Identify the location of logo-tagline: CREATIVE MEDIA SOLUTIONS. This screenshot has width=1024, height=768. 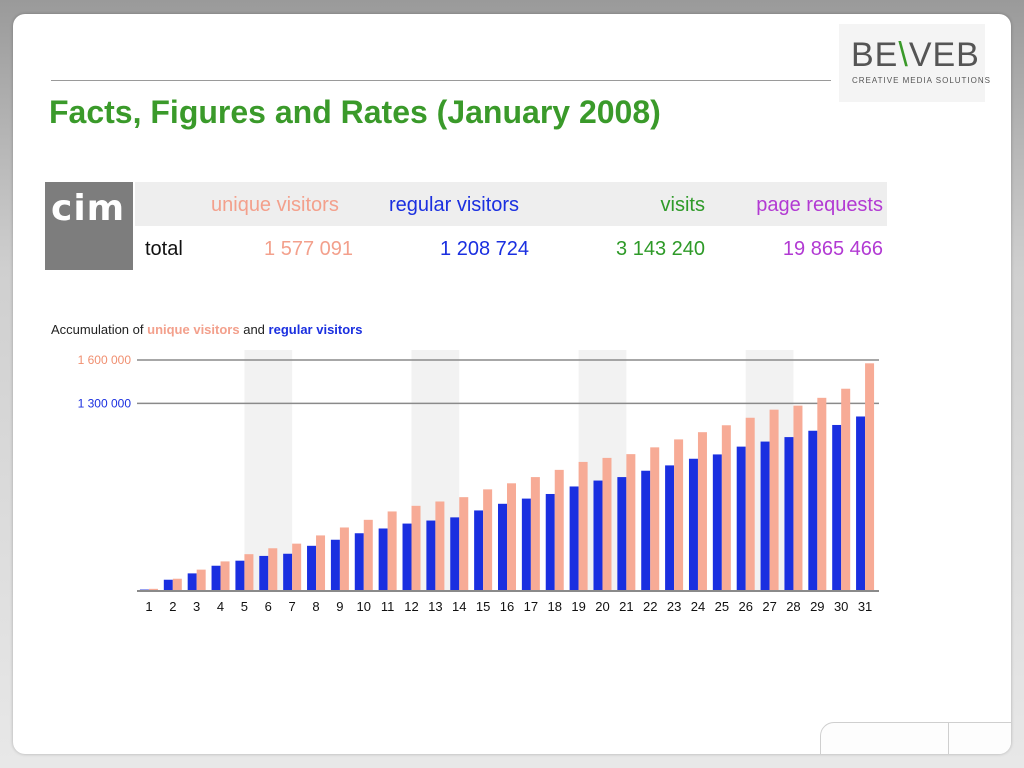
(921, 80).